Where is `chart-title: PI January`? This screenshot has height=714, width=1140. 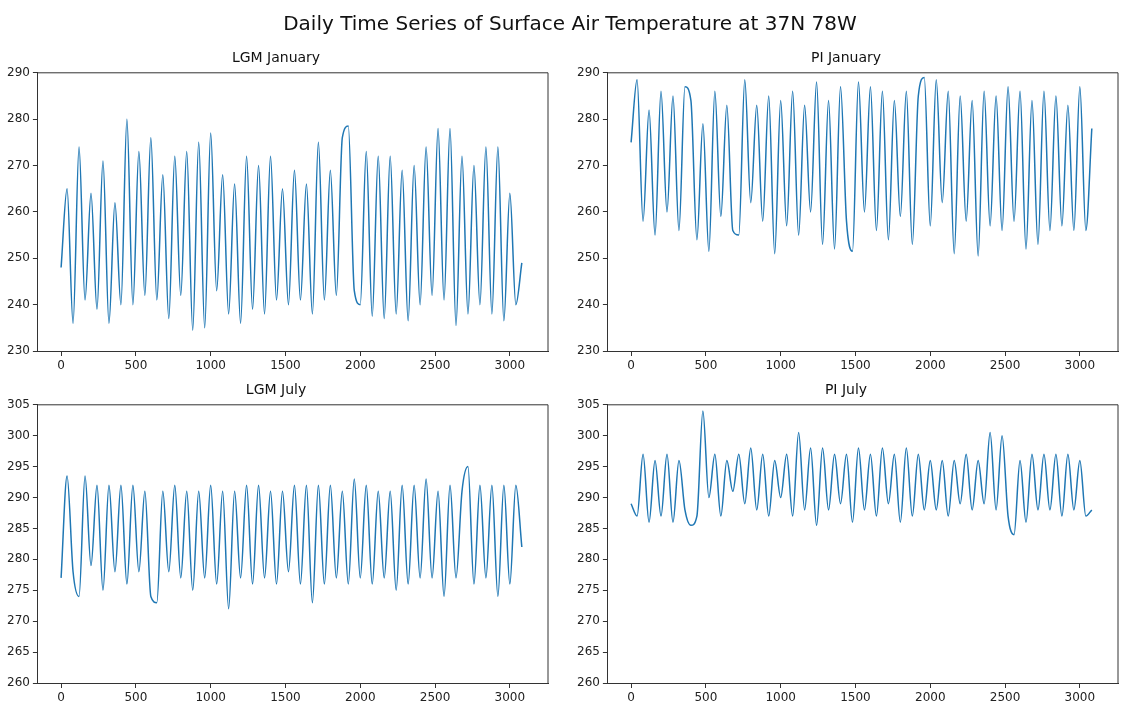 chart-title: PI January is located at coordinates (846, 57).